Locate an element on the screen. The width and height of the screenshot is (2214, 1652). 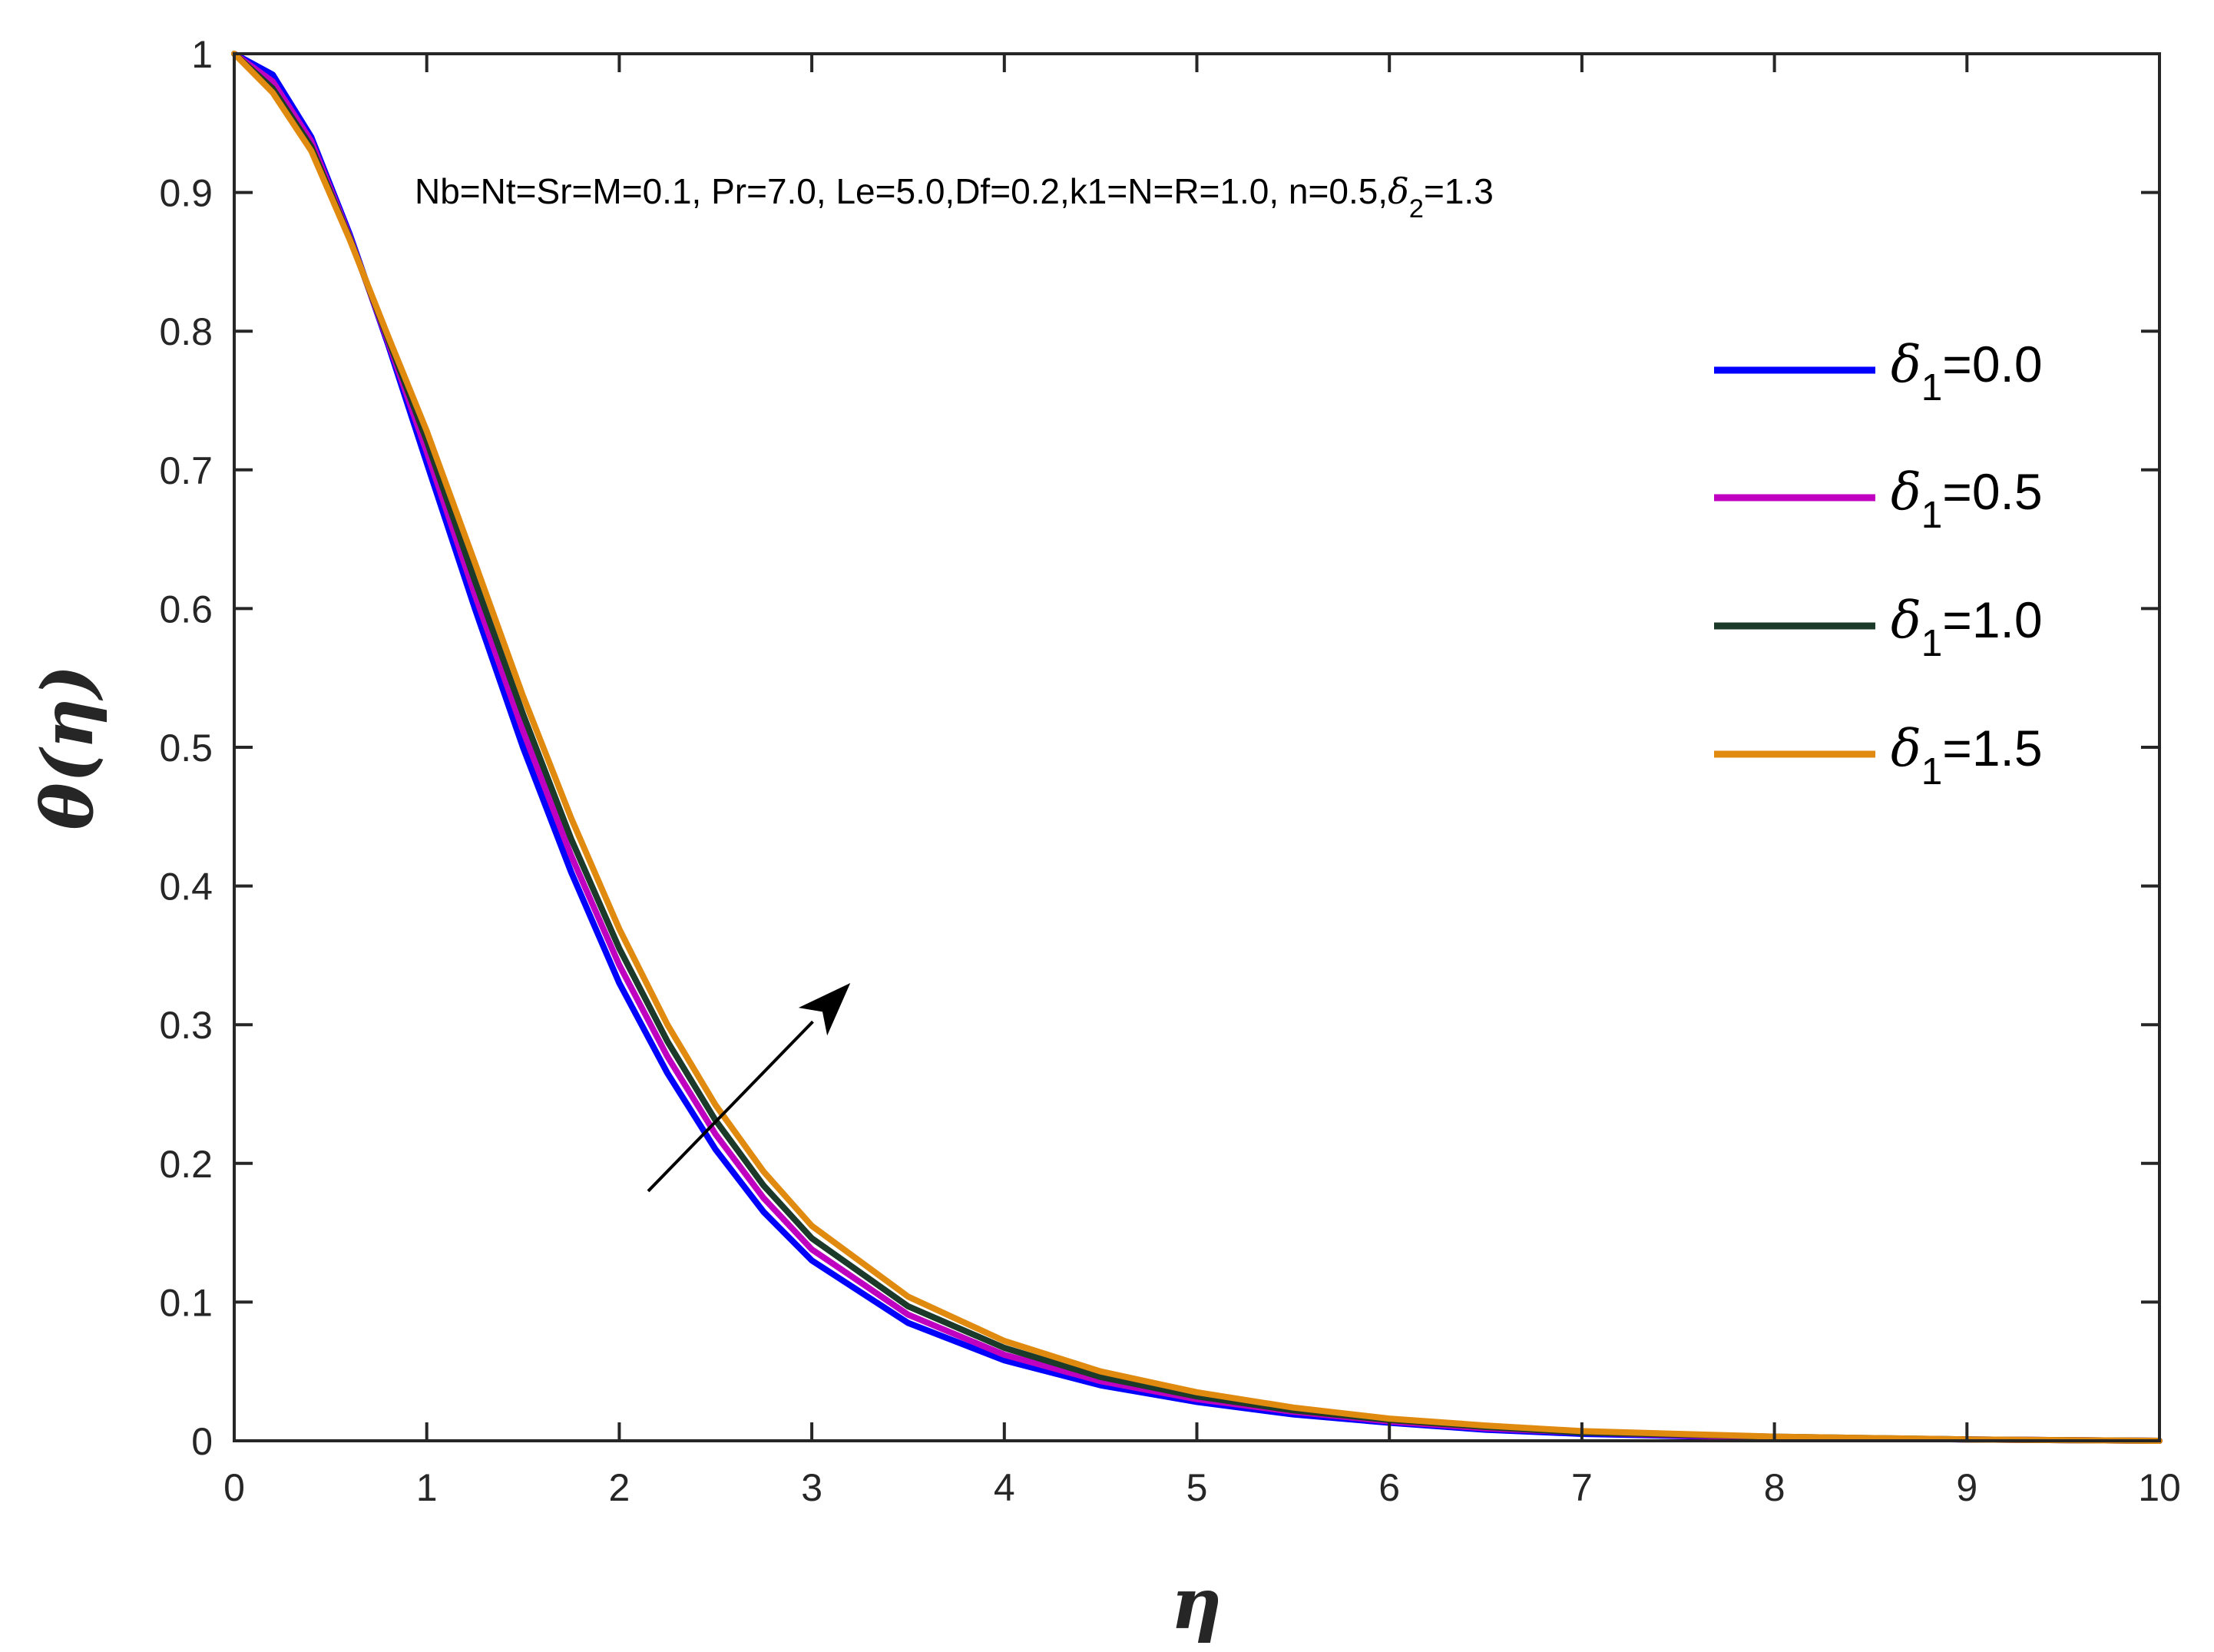
y-tick-label: 0.8 is located at coordinates (186, 332).